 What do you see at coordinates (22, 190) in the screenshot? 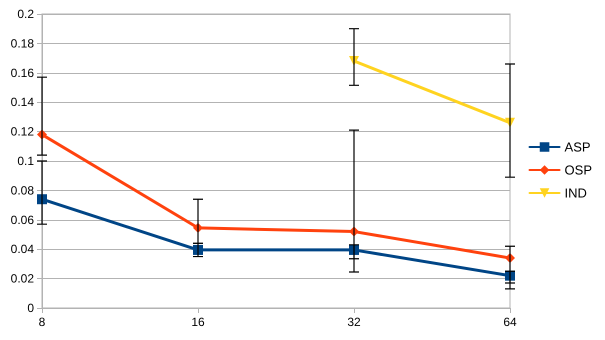
I see `y-tick-label: 0.08` at bounding box center [22, 190].